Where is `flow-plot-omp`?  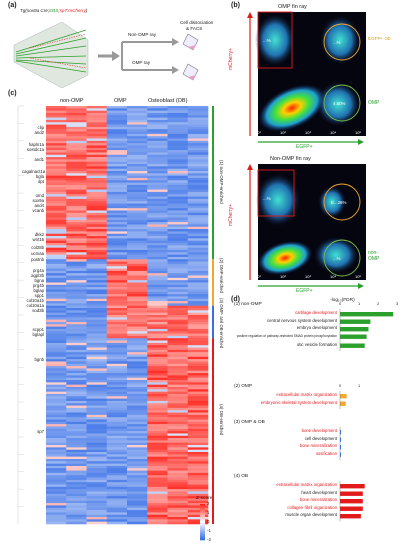
flow-plot-omp is located at coordinates (310, 73).